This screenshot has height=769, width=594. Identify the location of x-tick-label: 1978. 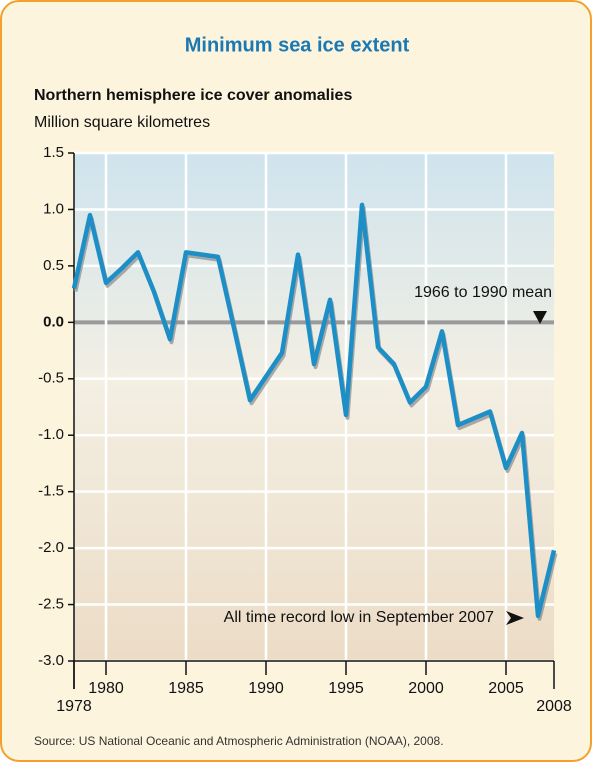
(74, 706).